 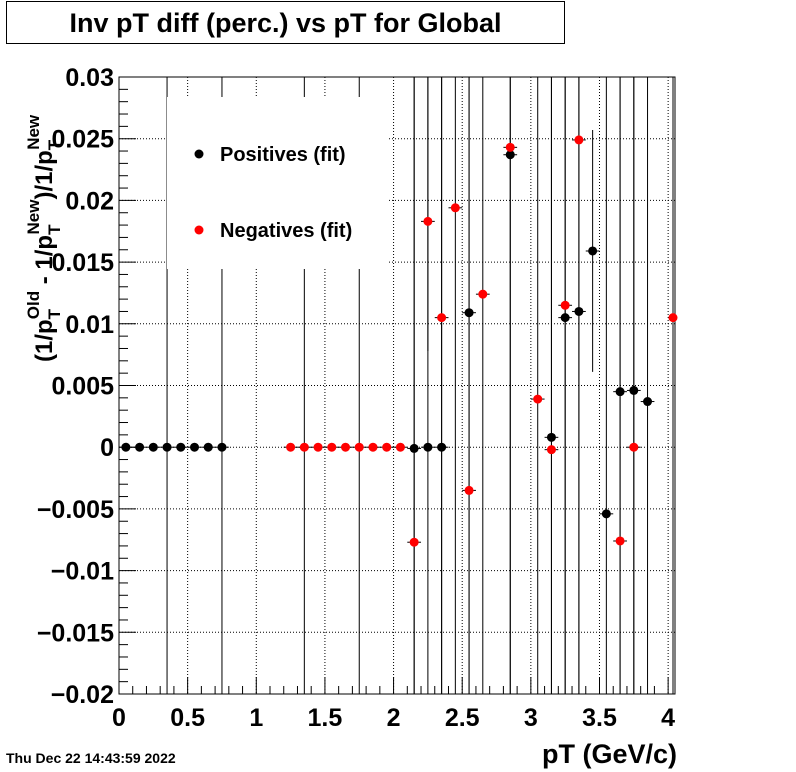 I want to click on chart-title: Inv pT diff (perc.) vs pT for Global, so click(x=285, y=23).